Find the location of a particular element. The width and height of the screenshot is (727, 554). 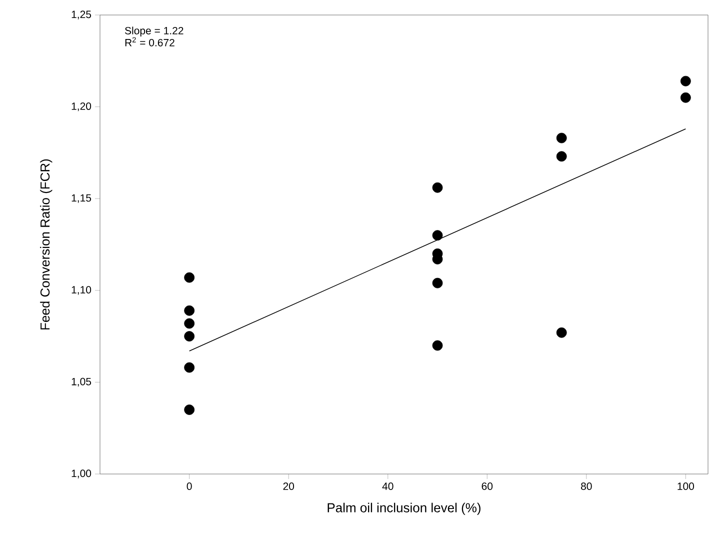

annotation: R$^{2}$ = 0.672 is located at coordinates (149, 41).